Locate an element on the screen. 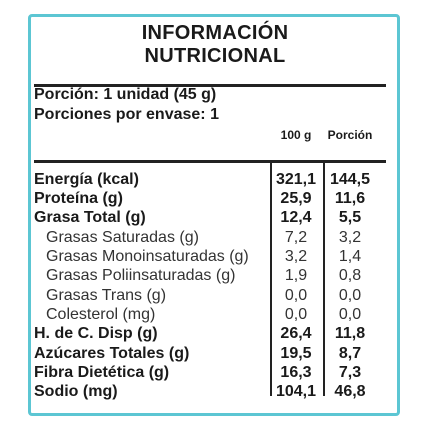 This screenshot has height=430, width=430. value-100g: 25,9 is located at coordinates (296, 198).